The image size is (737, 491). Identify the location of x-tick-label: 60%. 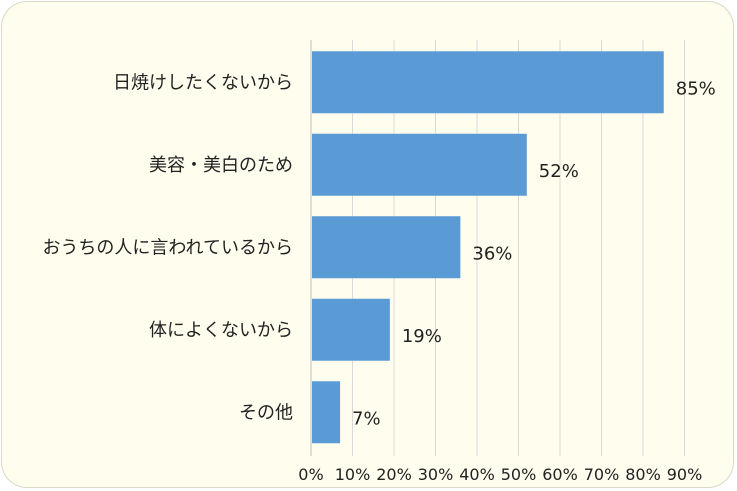
(560, 474).